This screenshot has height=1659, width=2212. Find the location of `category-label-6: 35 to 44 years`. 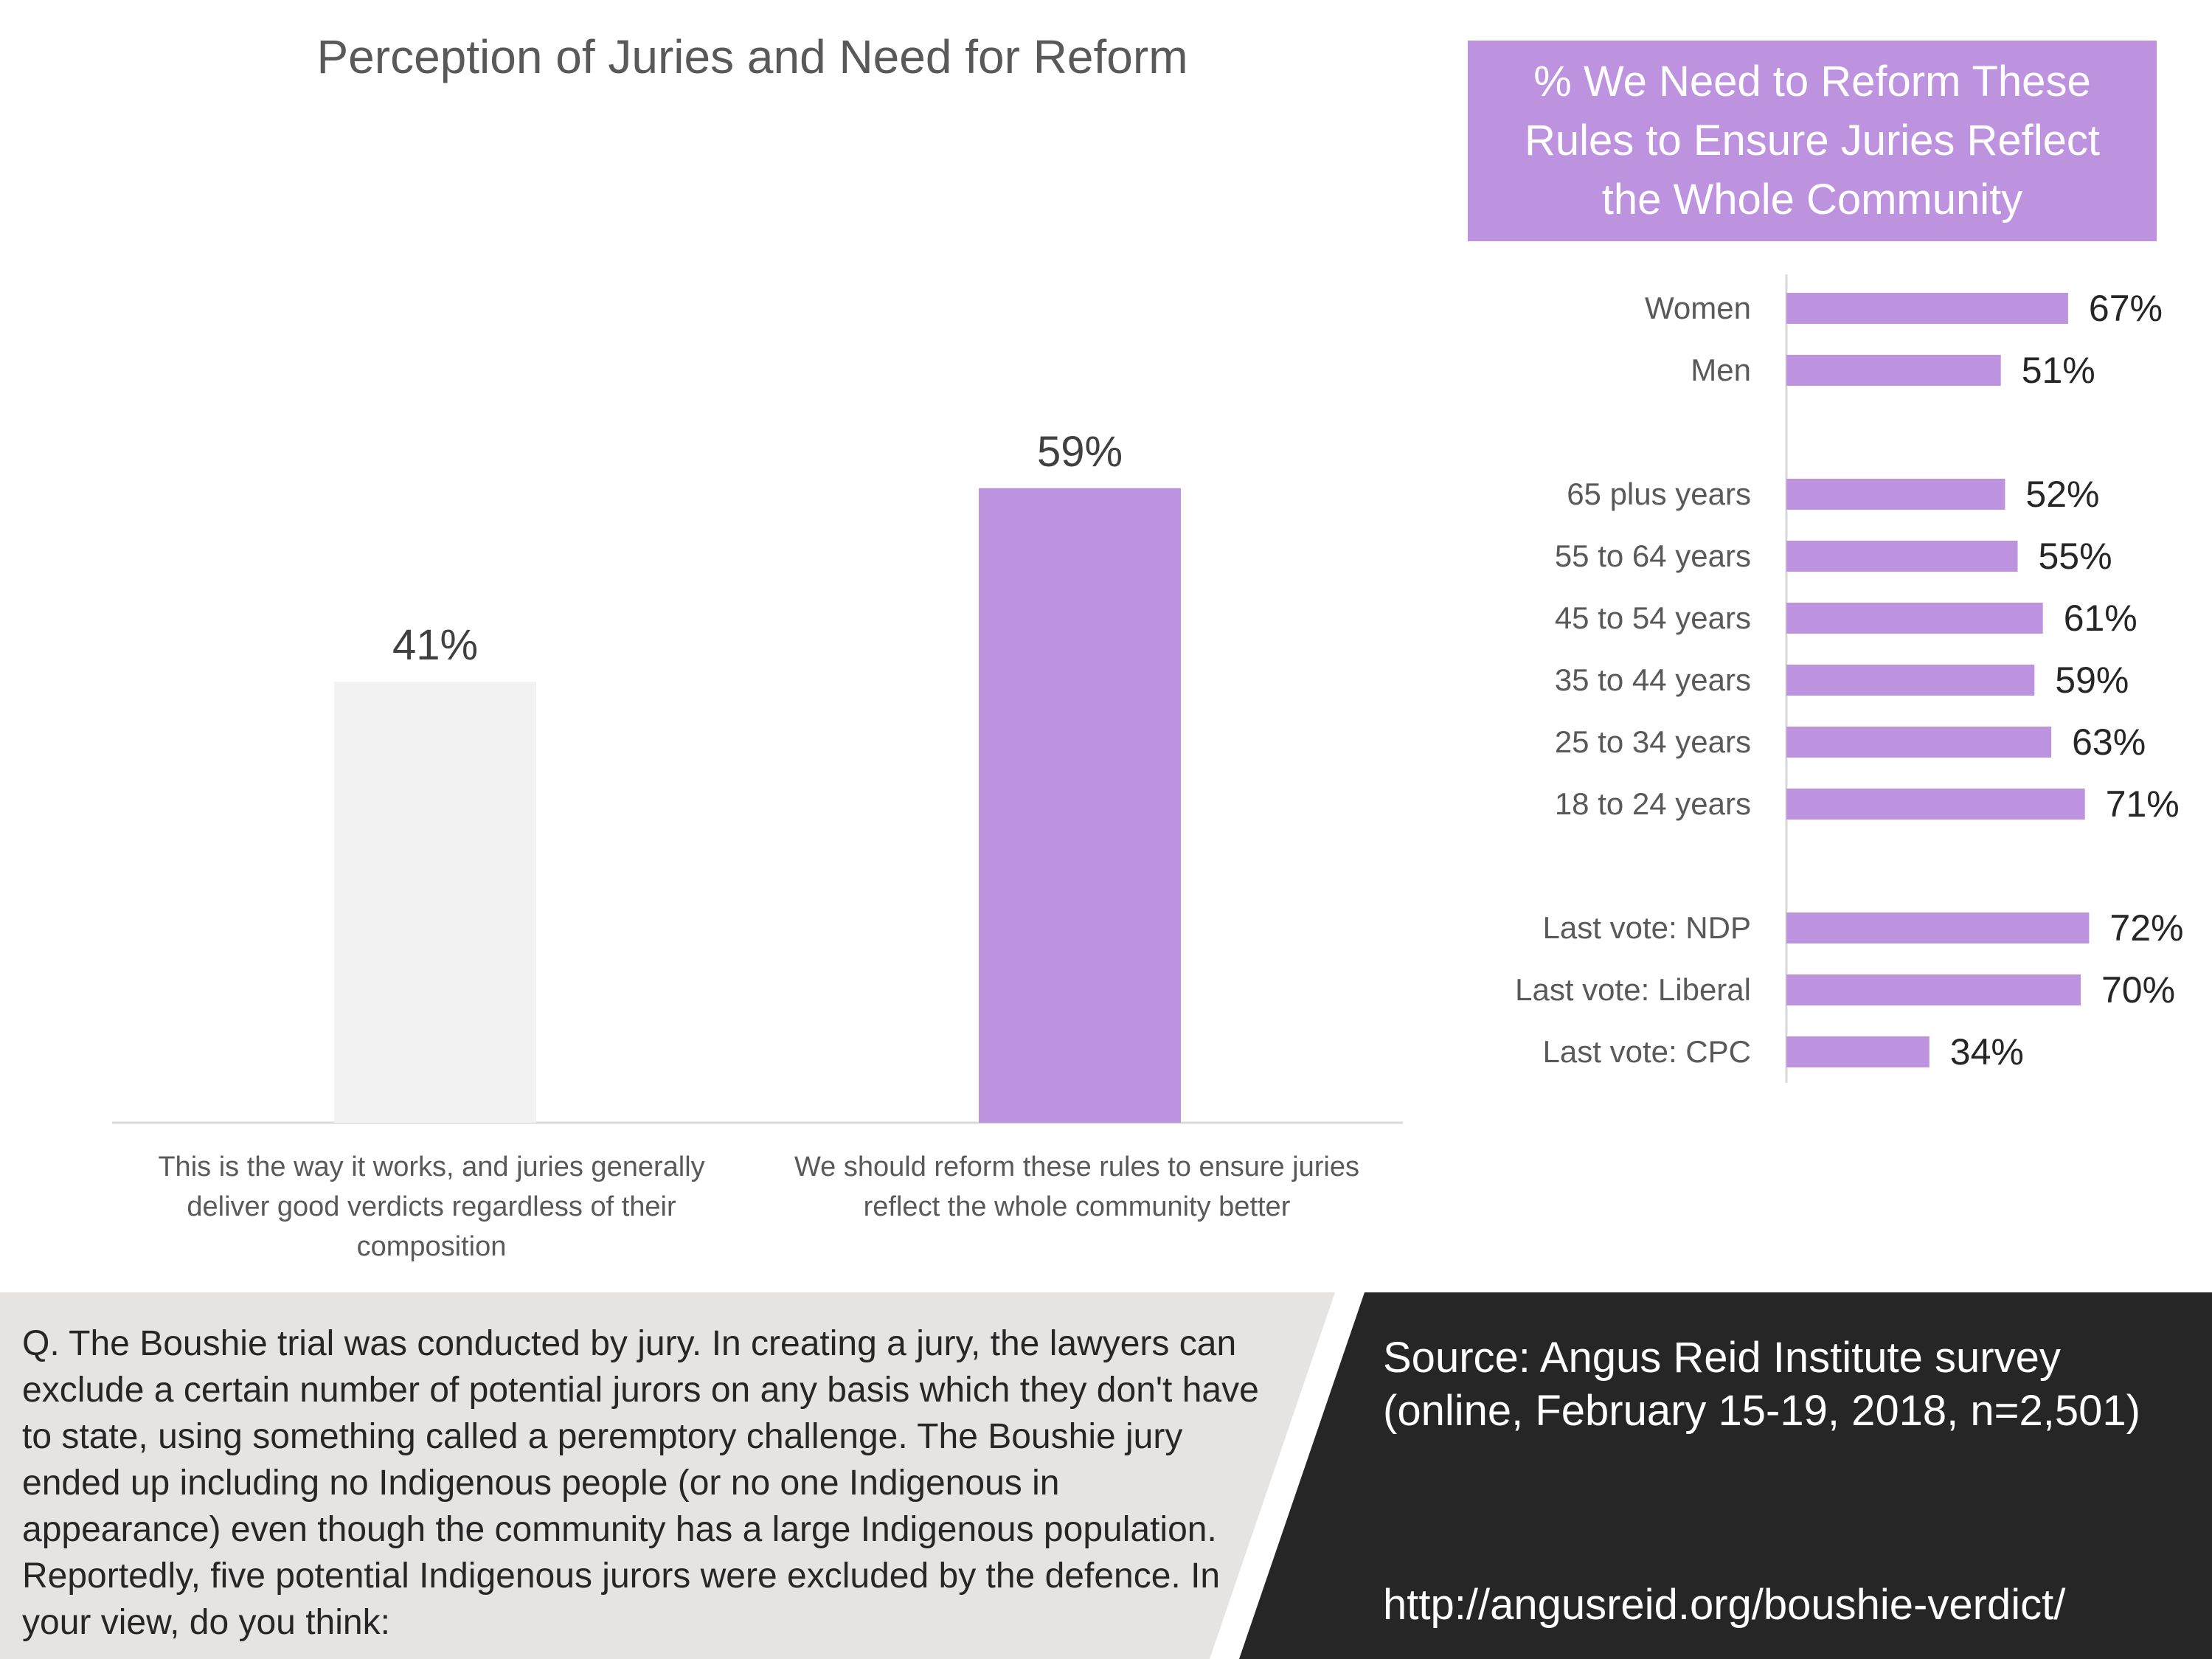

category-label-6: 35 to 44 years is located at coordinates (1653, 679).